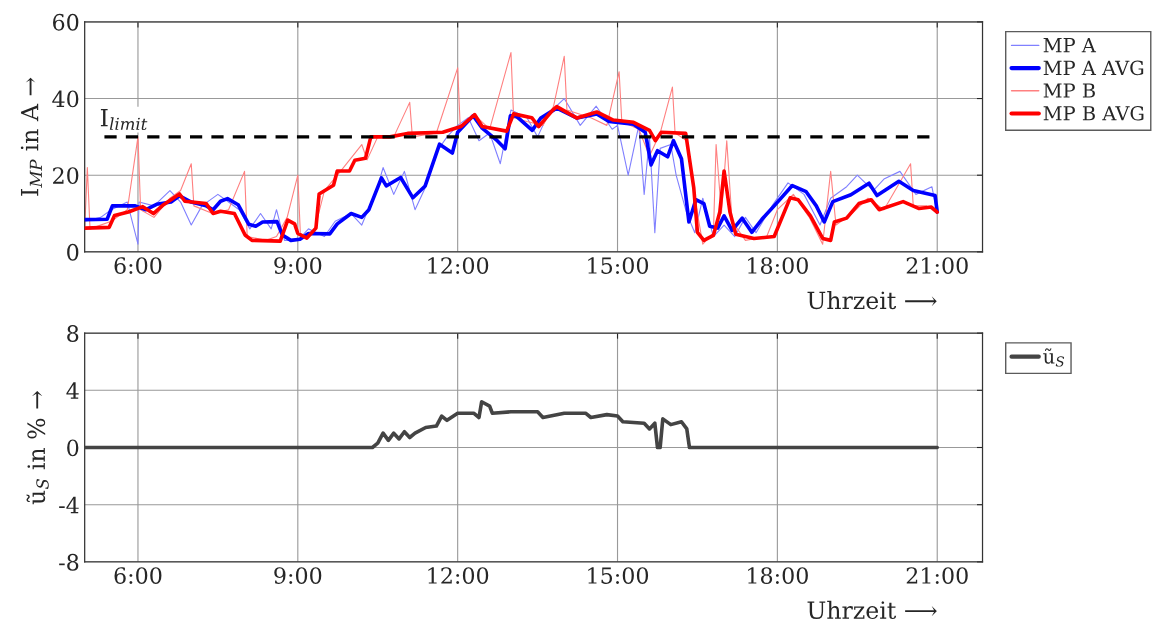  Describe the element at coordinates (66, 22) in the screenshot. I see `y-tick-label: 60` at that location.